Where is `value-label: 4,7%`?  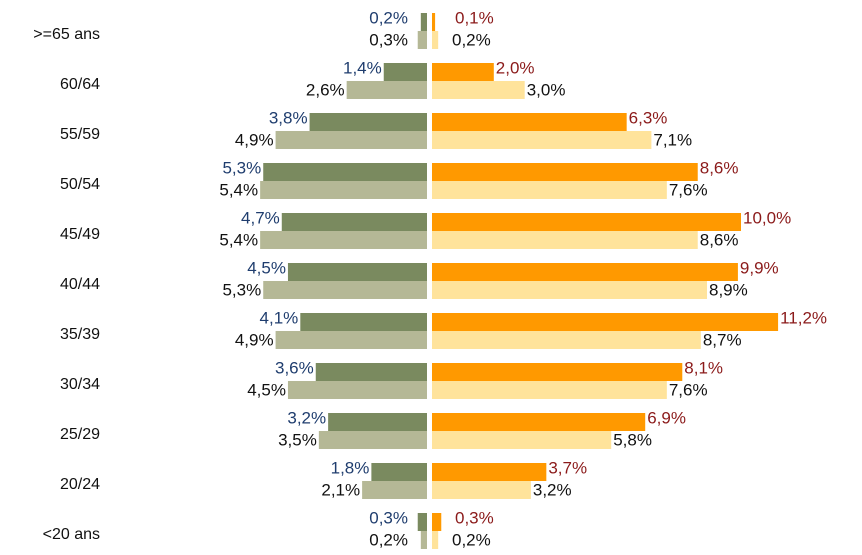
value-label: 4,7% is located at coordinates (260, 217).